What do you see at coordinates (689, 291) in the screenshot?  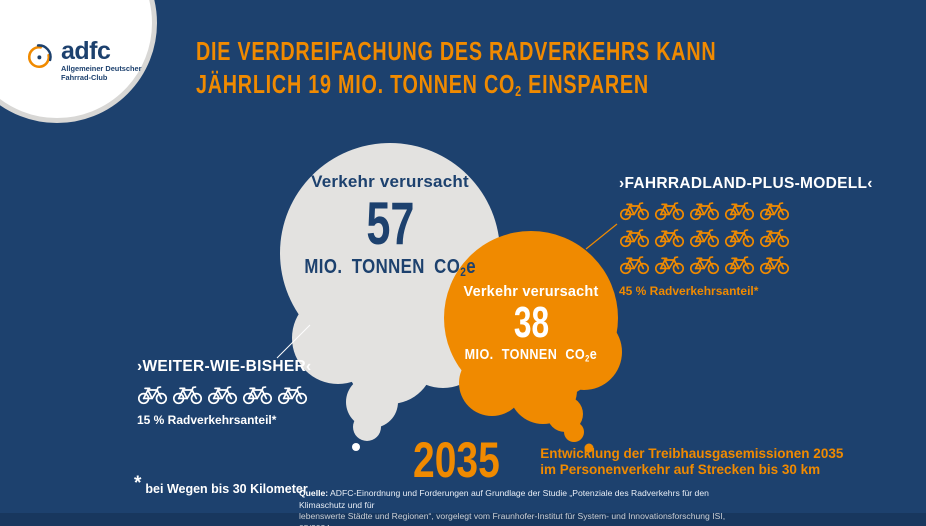 I see `scenario-right-share: 45 % Radverkehrsanteil*` at bounding box center [689, 291].